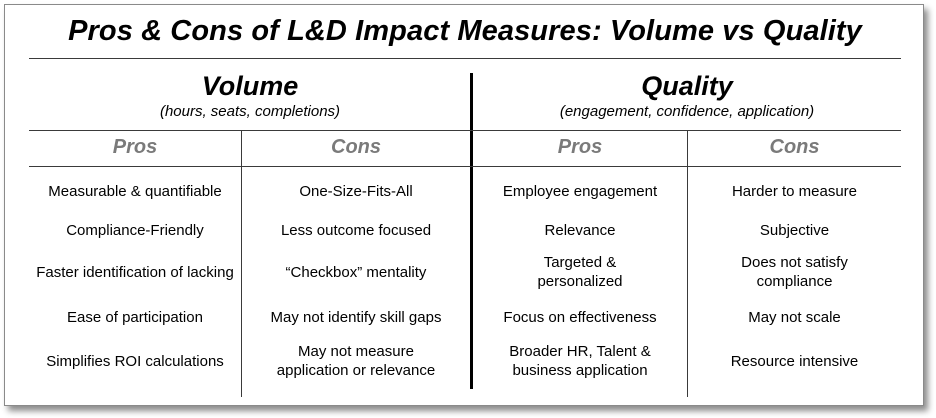 The height and width of the screenshot is (418, 936). I want to click on volume-con-item: “Checkbox” mentality, so click(356, 272).